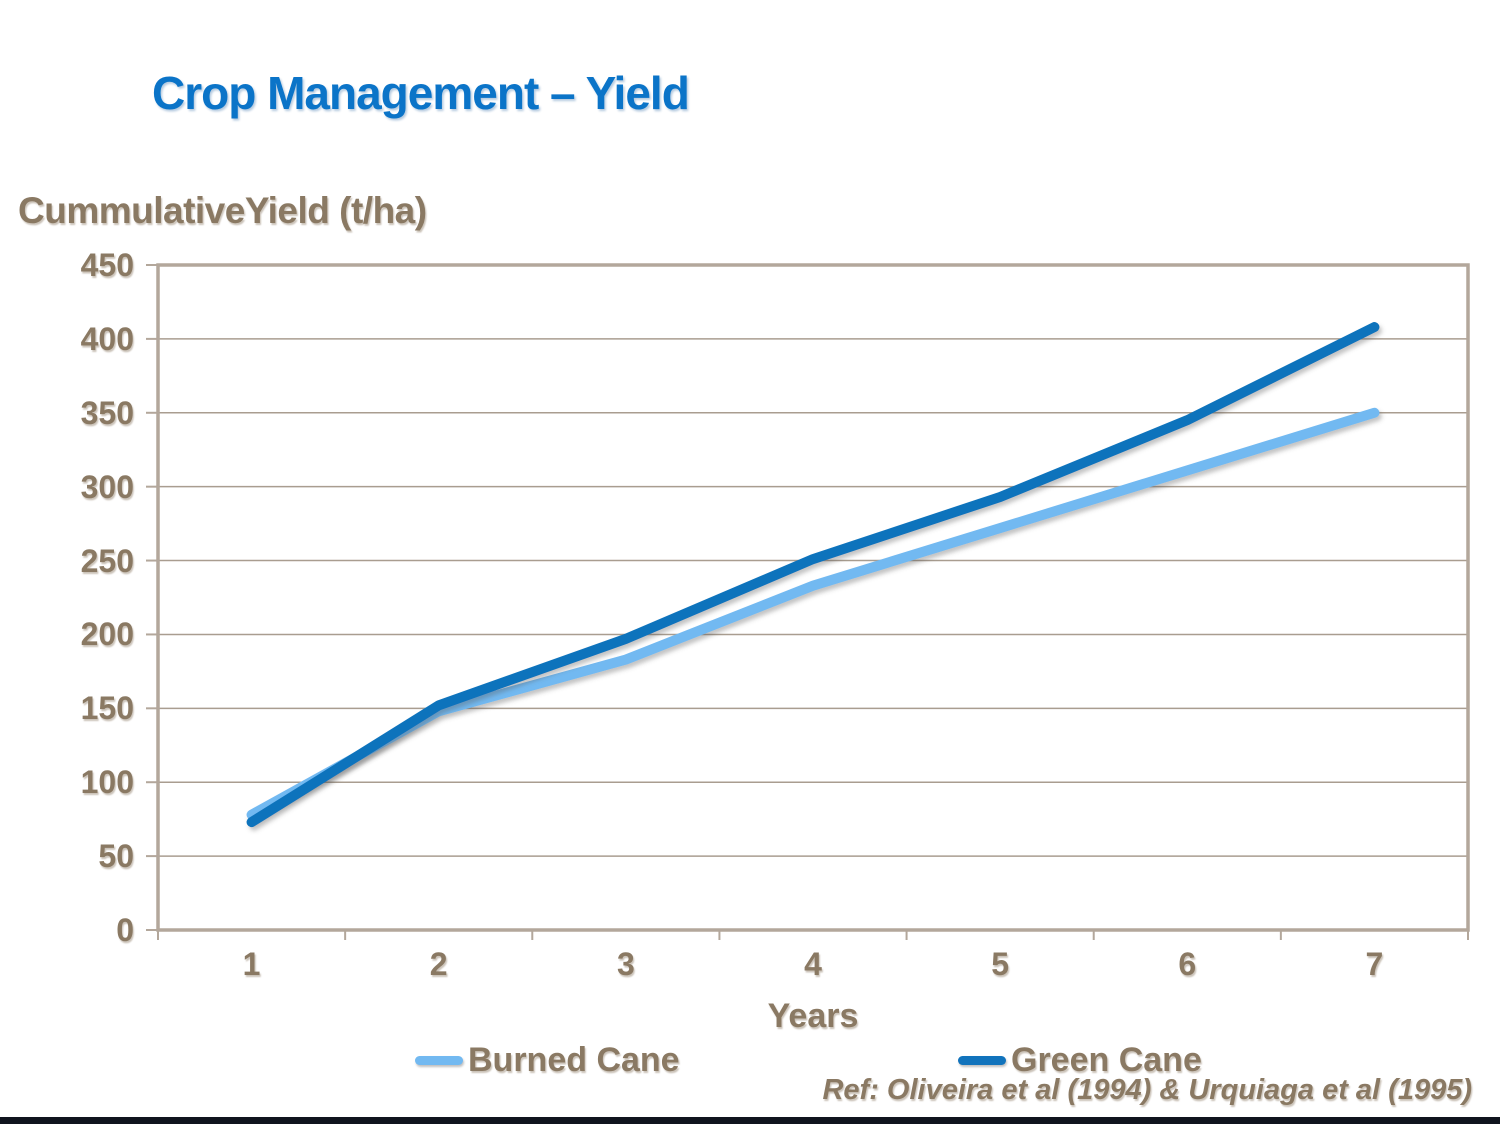  I want to click on y-tick-label: 350, so click(107, 412).